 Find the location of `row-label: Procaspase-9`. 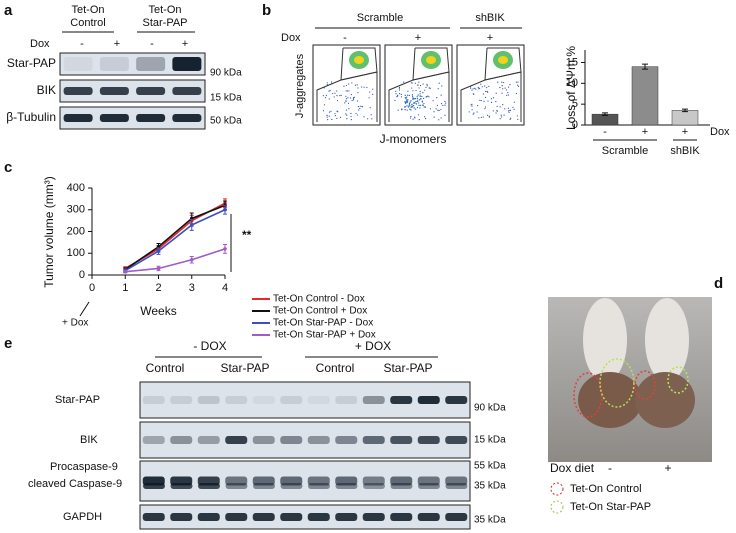

row-label: Procaspase-9 is located at coordinates (84, 467).